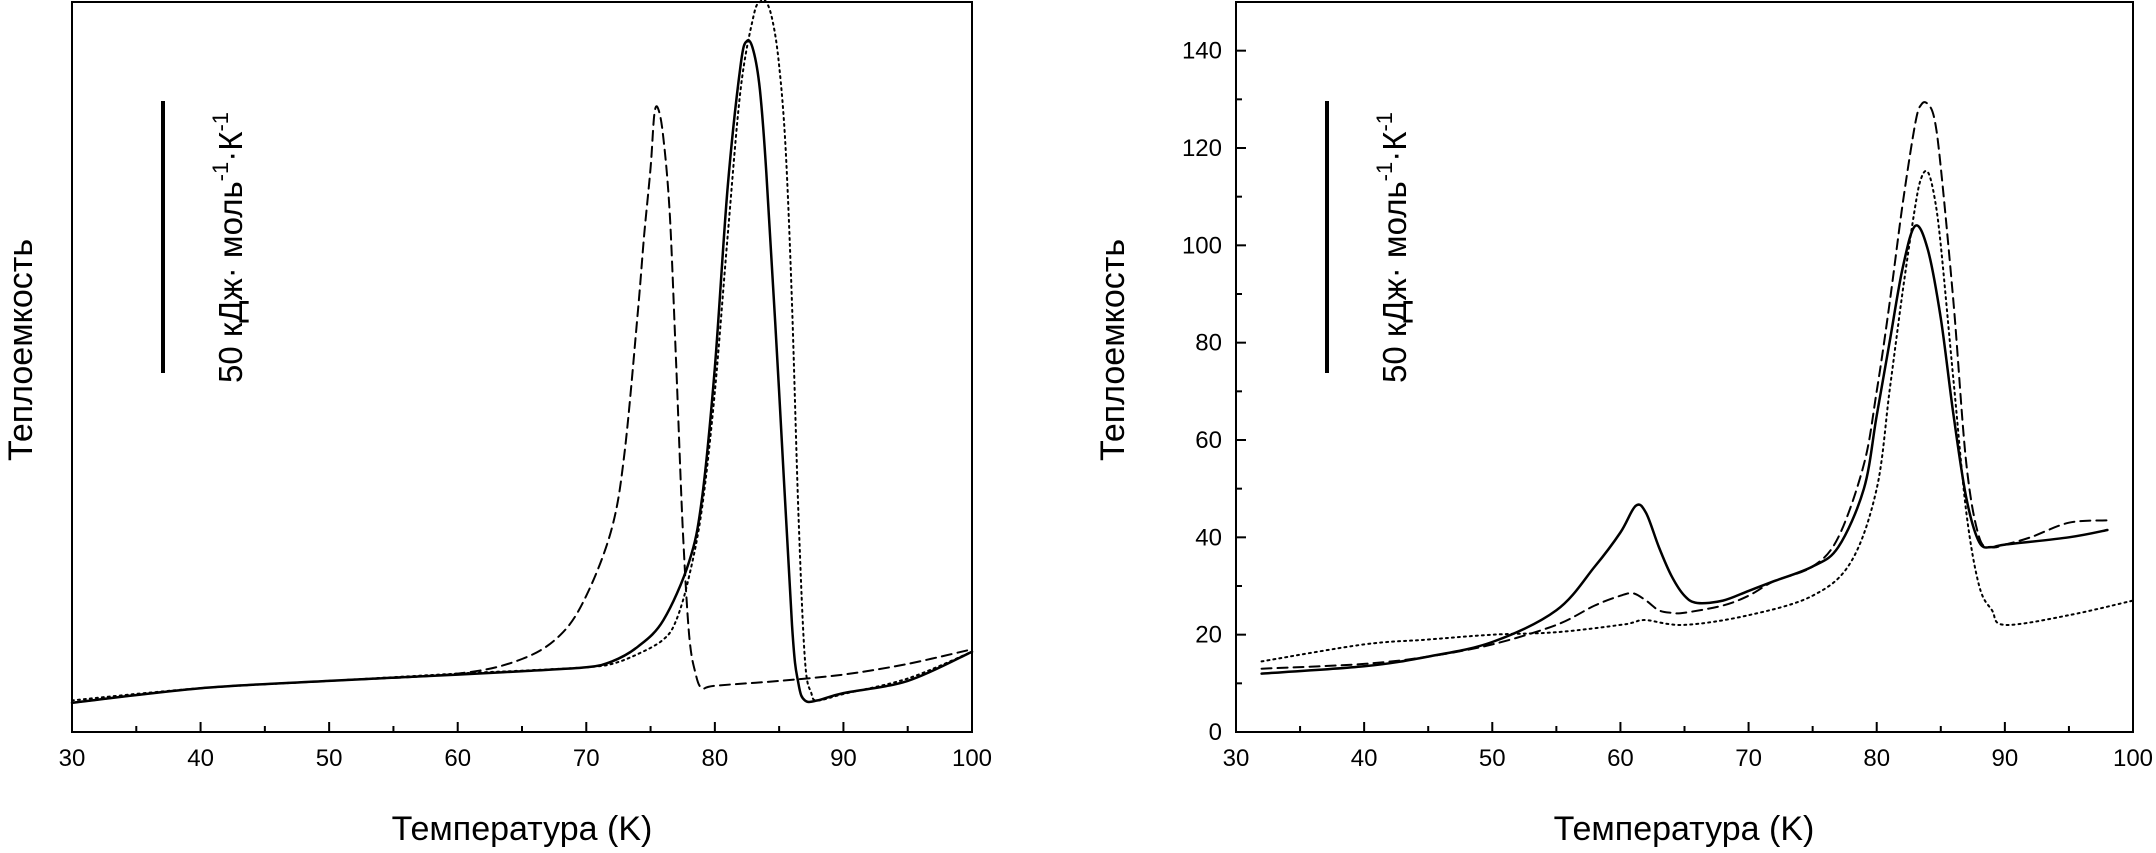 This screenshot has height=853, width=2156. Describe the element at coordinates (1876, 758) in the screenshot. I see `x-tick-label-right: 80` at that location.